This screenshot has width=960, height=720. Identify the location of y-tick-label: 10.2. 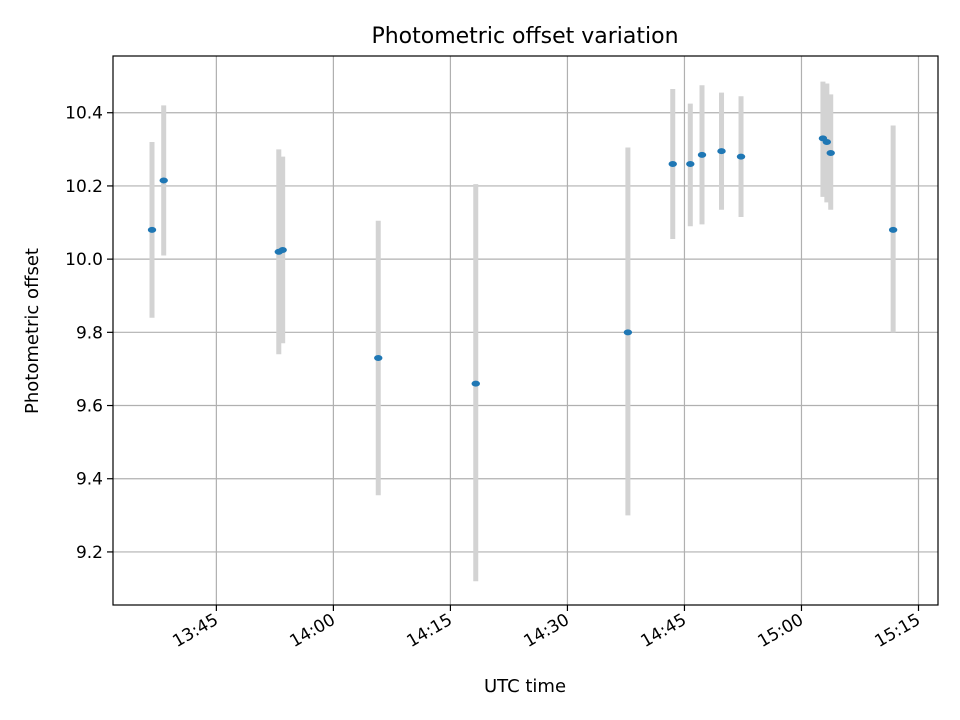
(84, 187).